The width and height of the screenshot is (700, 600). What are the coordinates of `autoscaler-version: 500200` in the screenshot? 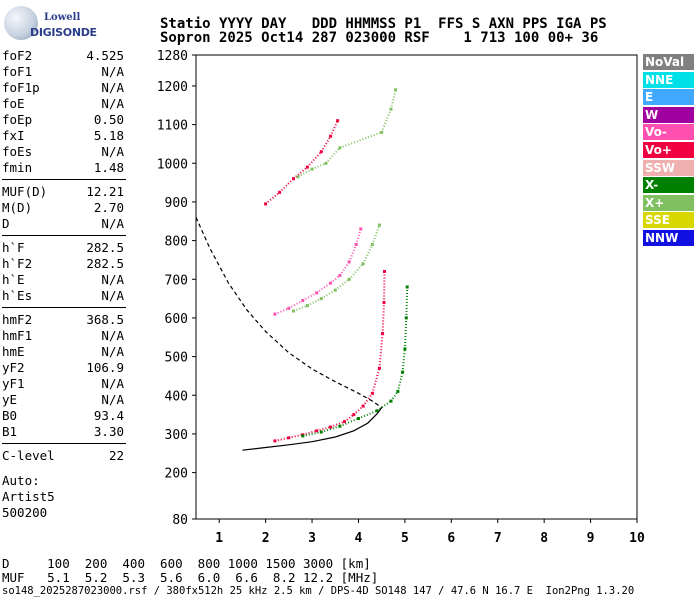 It's located at (25, 512).